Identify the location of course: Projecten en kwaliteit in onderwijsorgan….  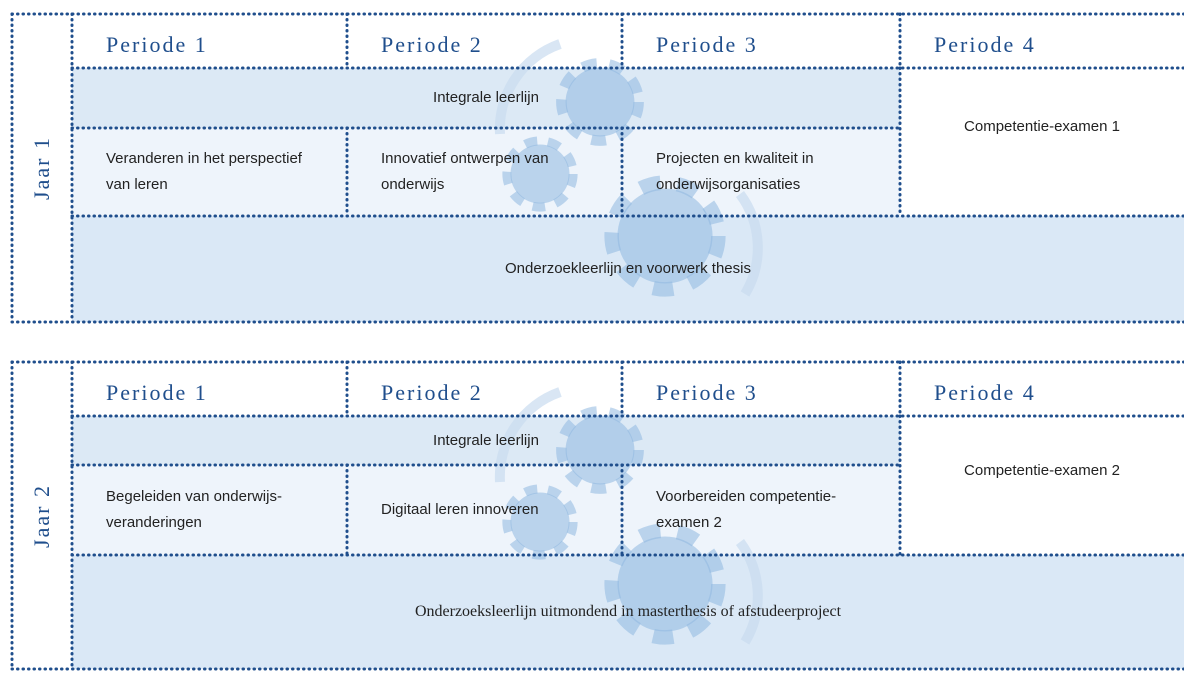
(735, 171).